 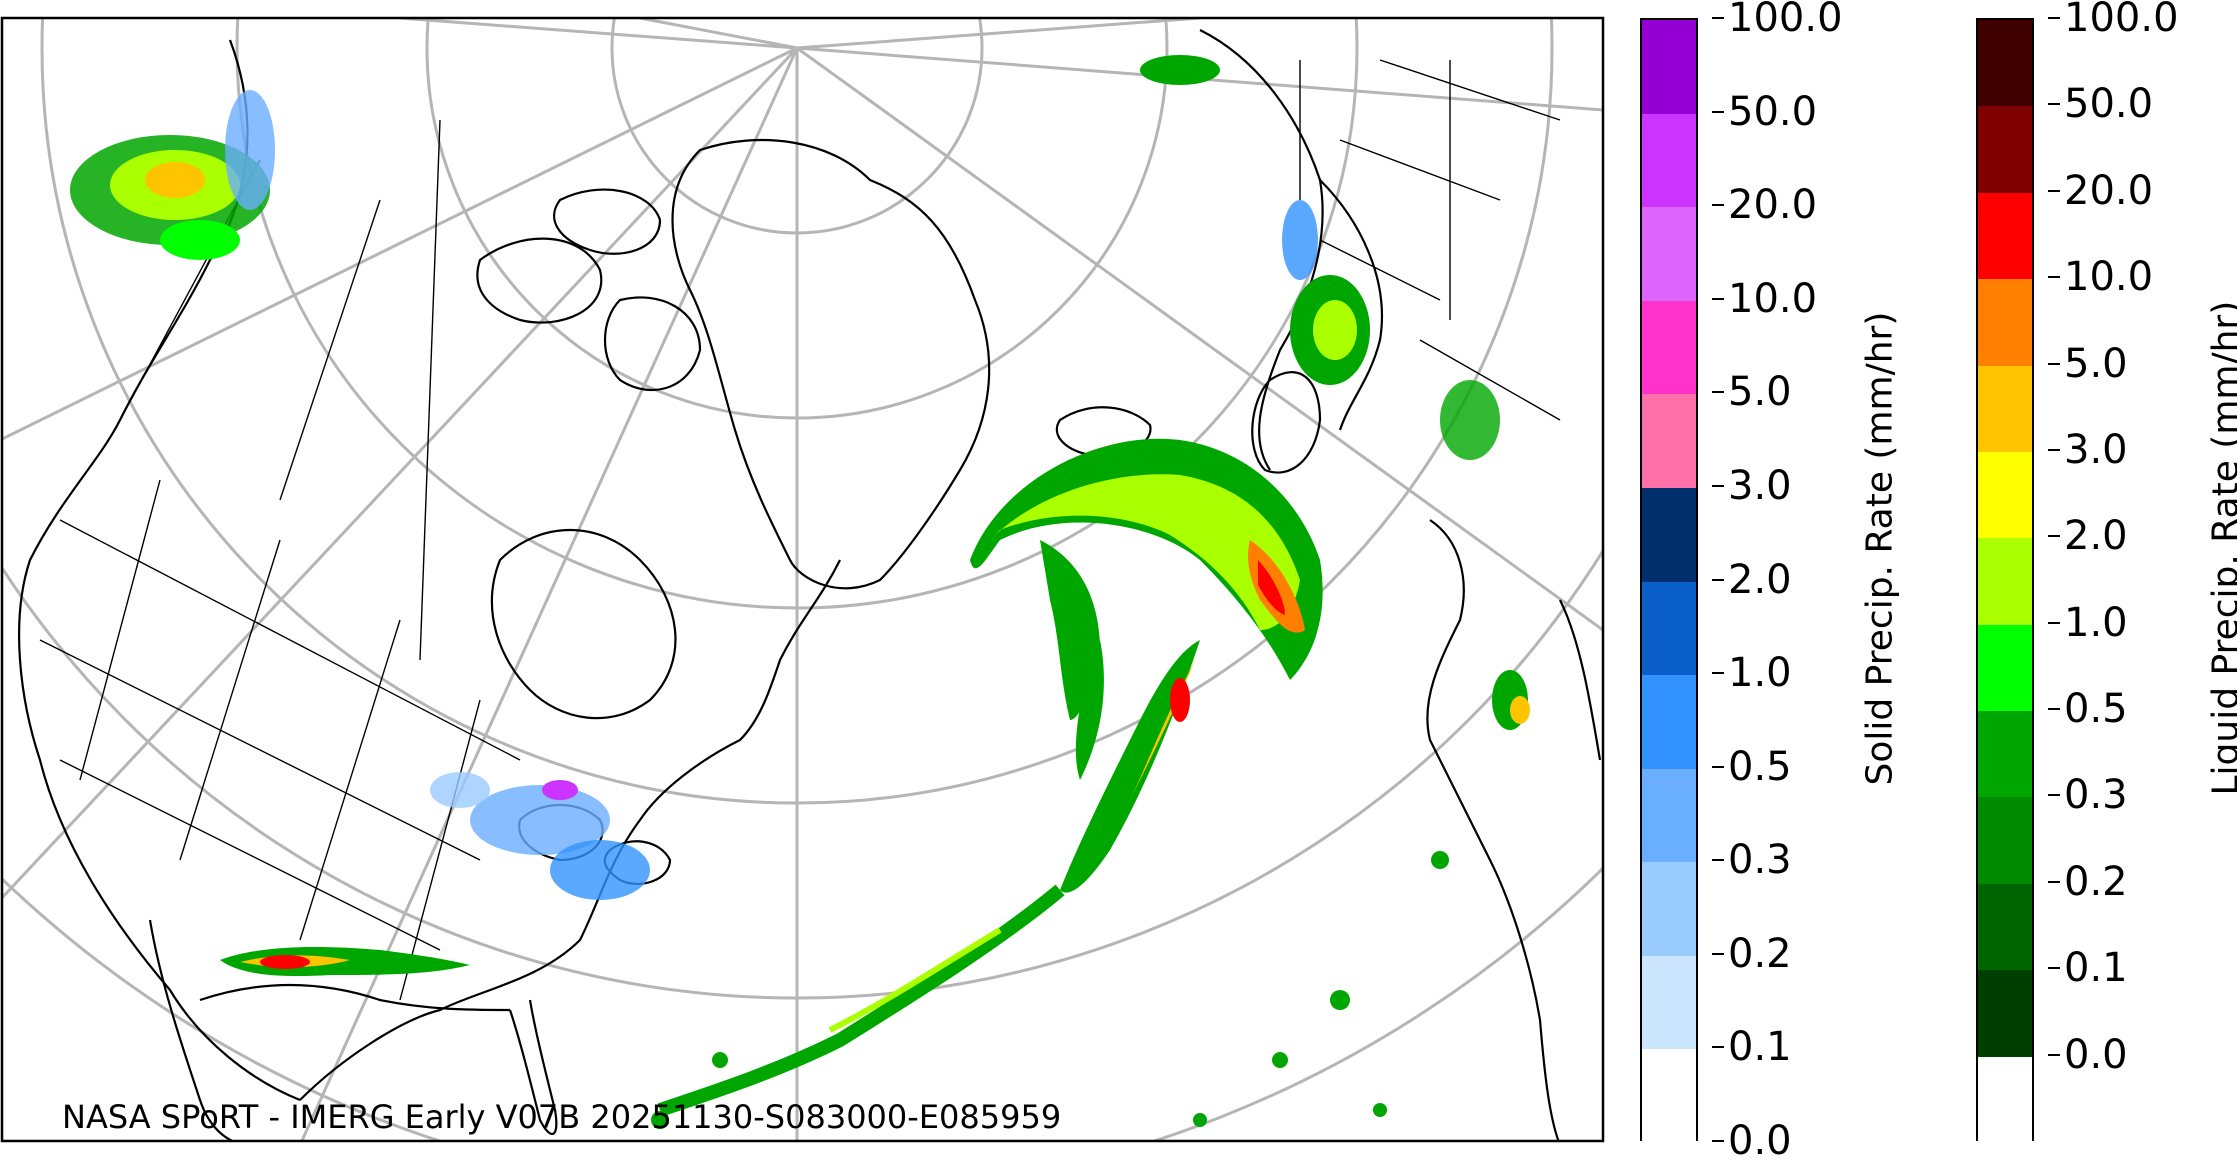 What do you see at coordinates (1785, 20) in the screenshot?
I see `solid-colorbar-tick-label: 100.0` at bounding box center [1785, 20].